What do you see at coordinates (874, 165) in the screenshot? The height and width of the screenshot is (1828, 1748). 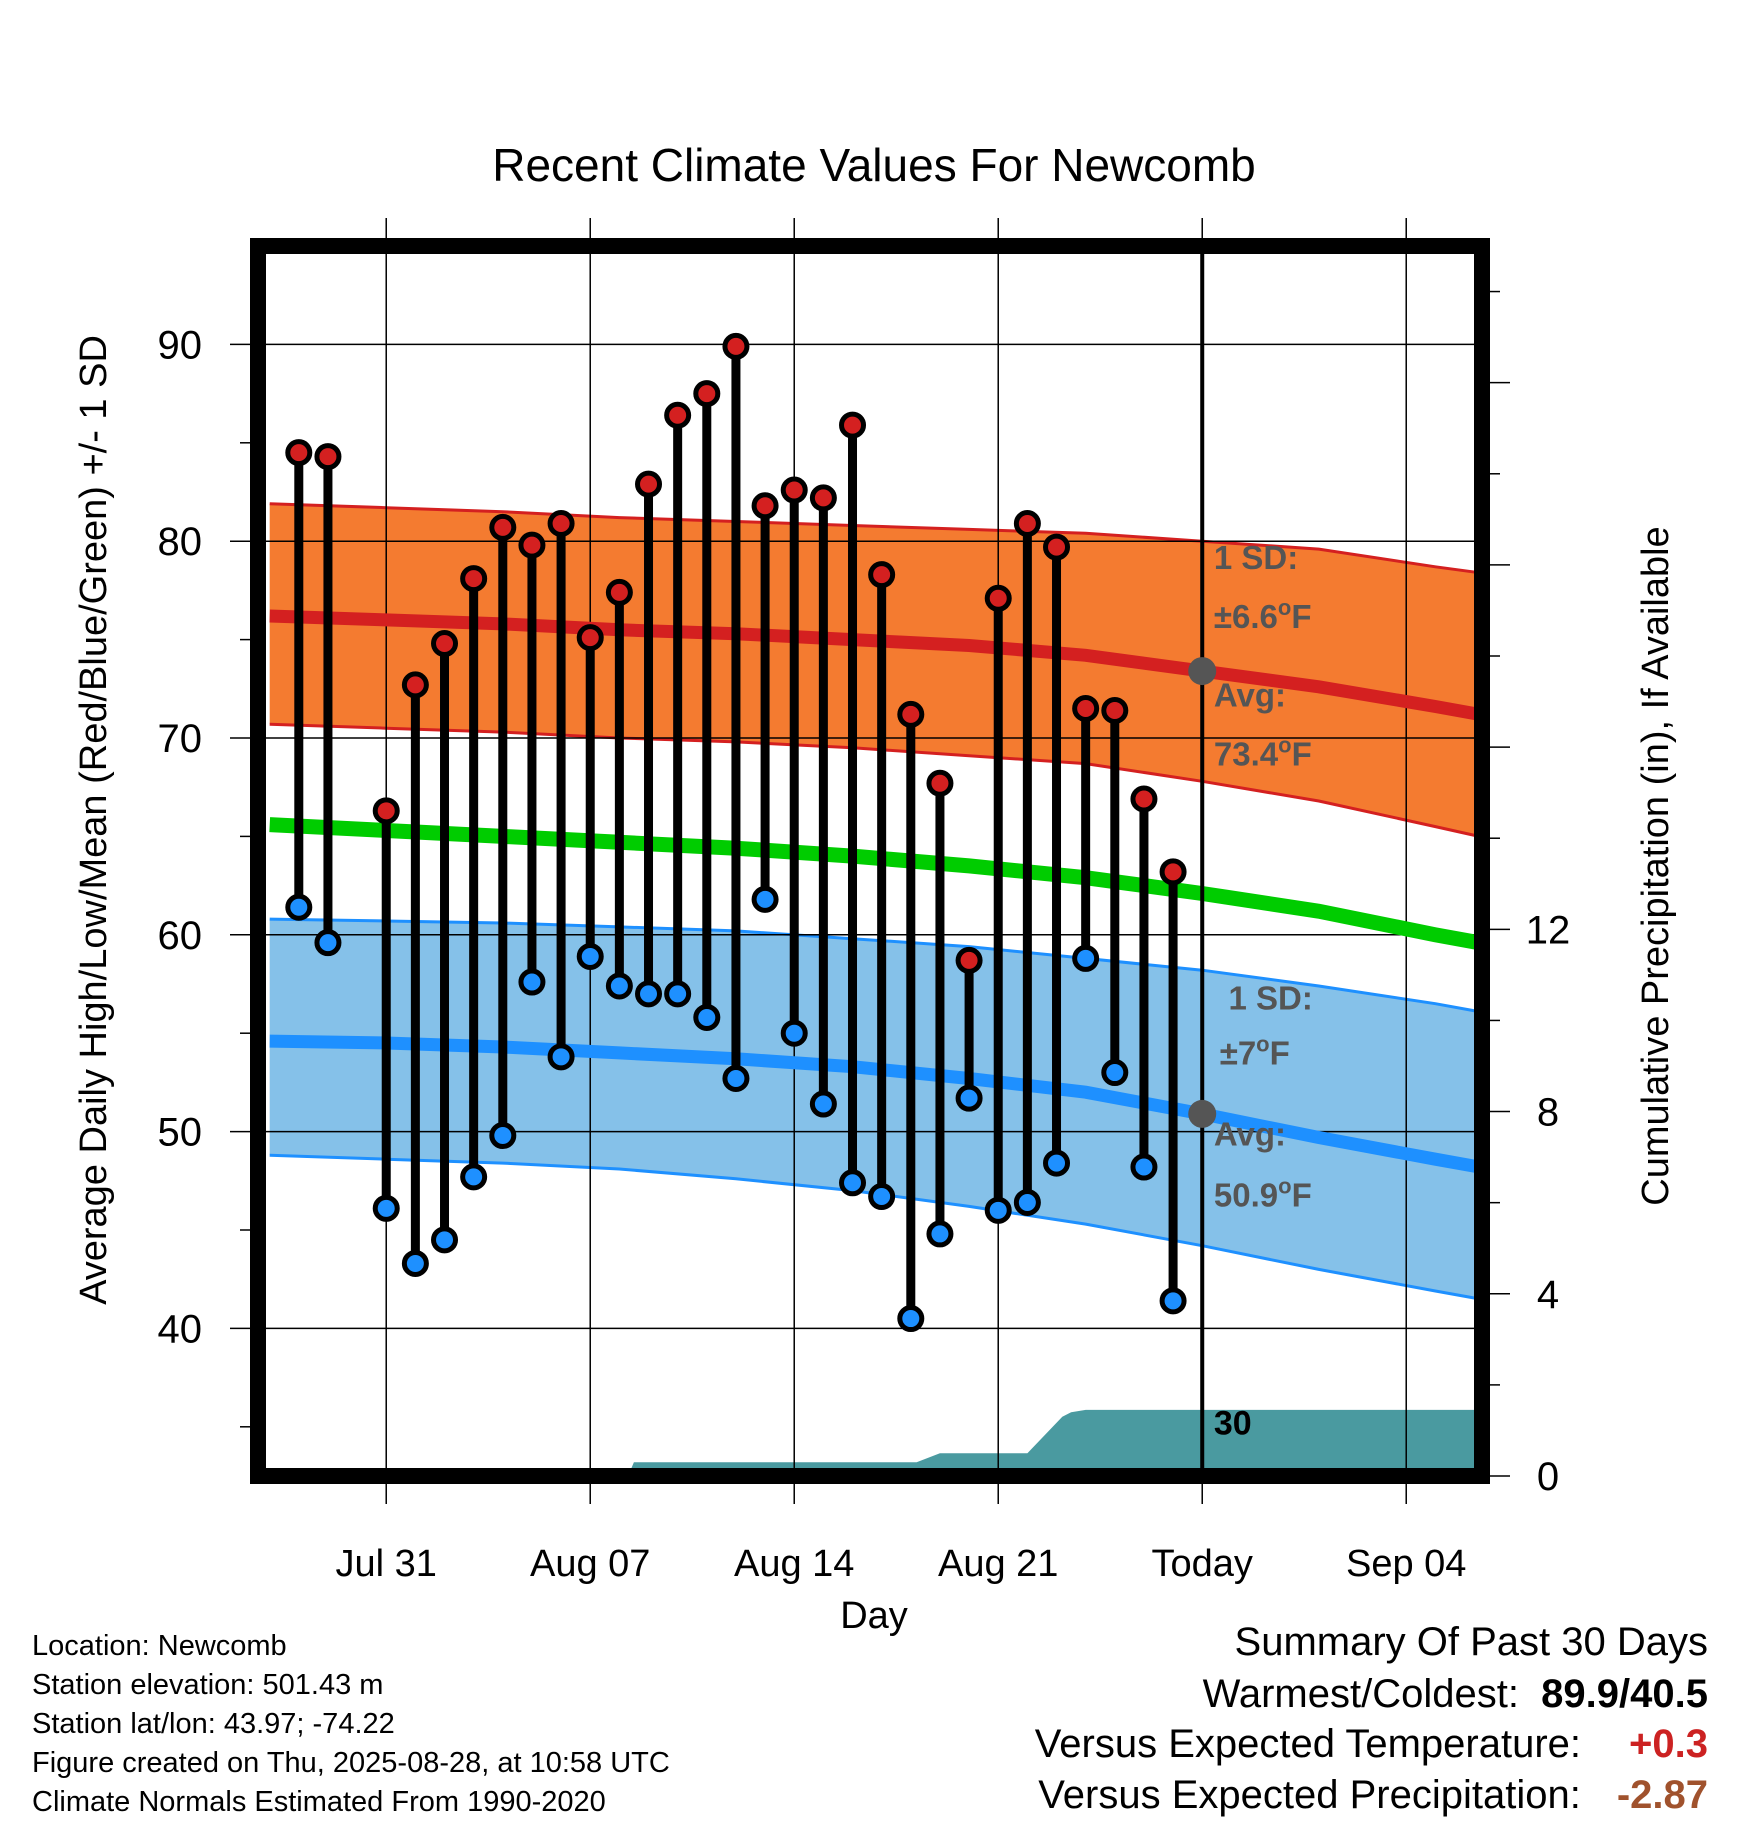 I see `chart-title: Recent Climate Values For Newcomb` at bounding box center [874, 165].